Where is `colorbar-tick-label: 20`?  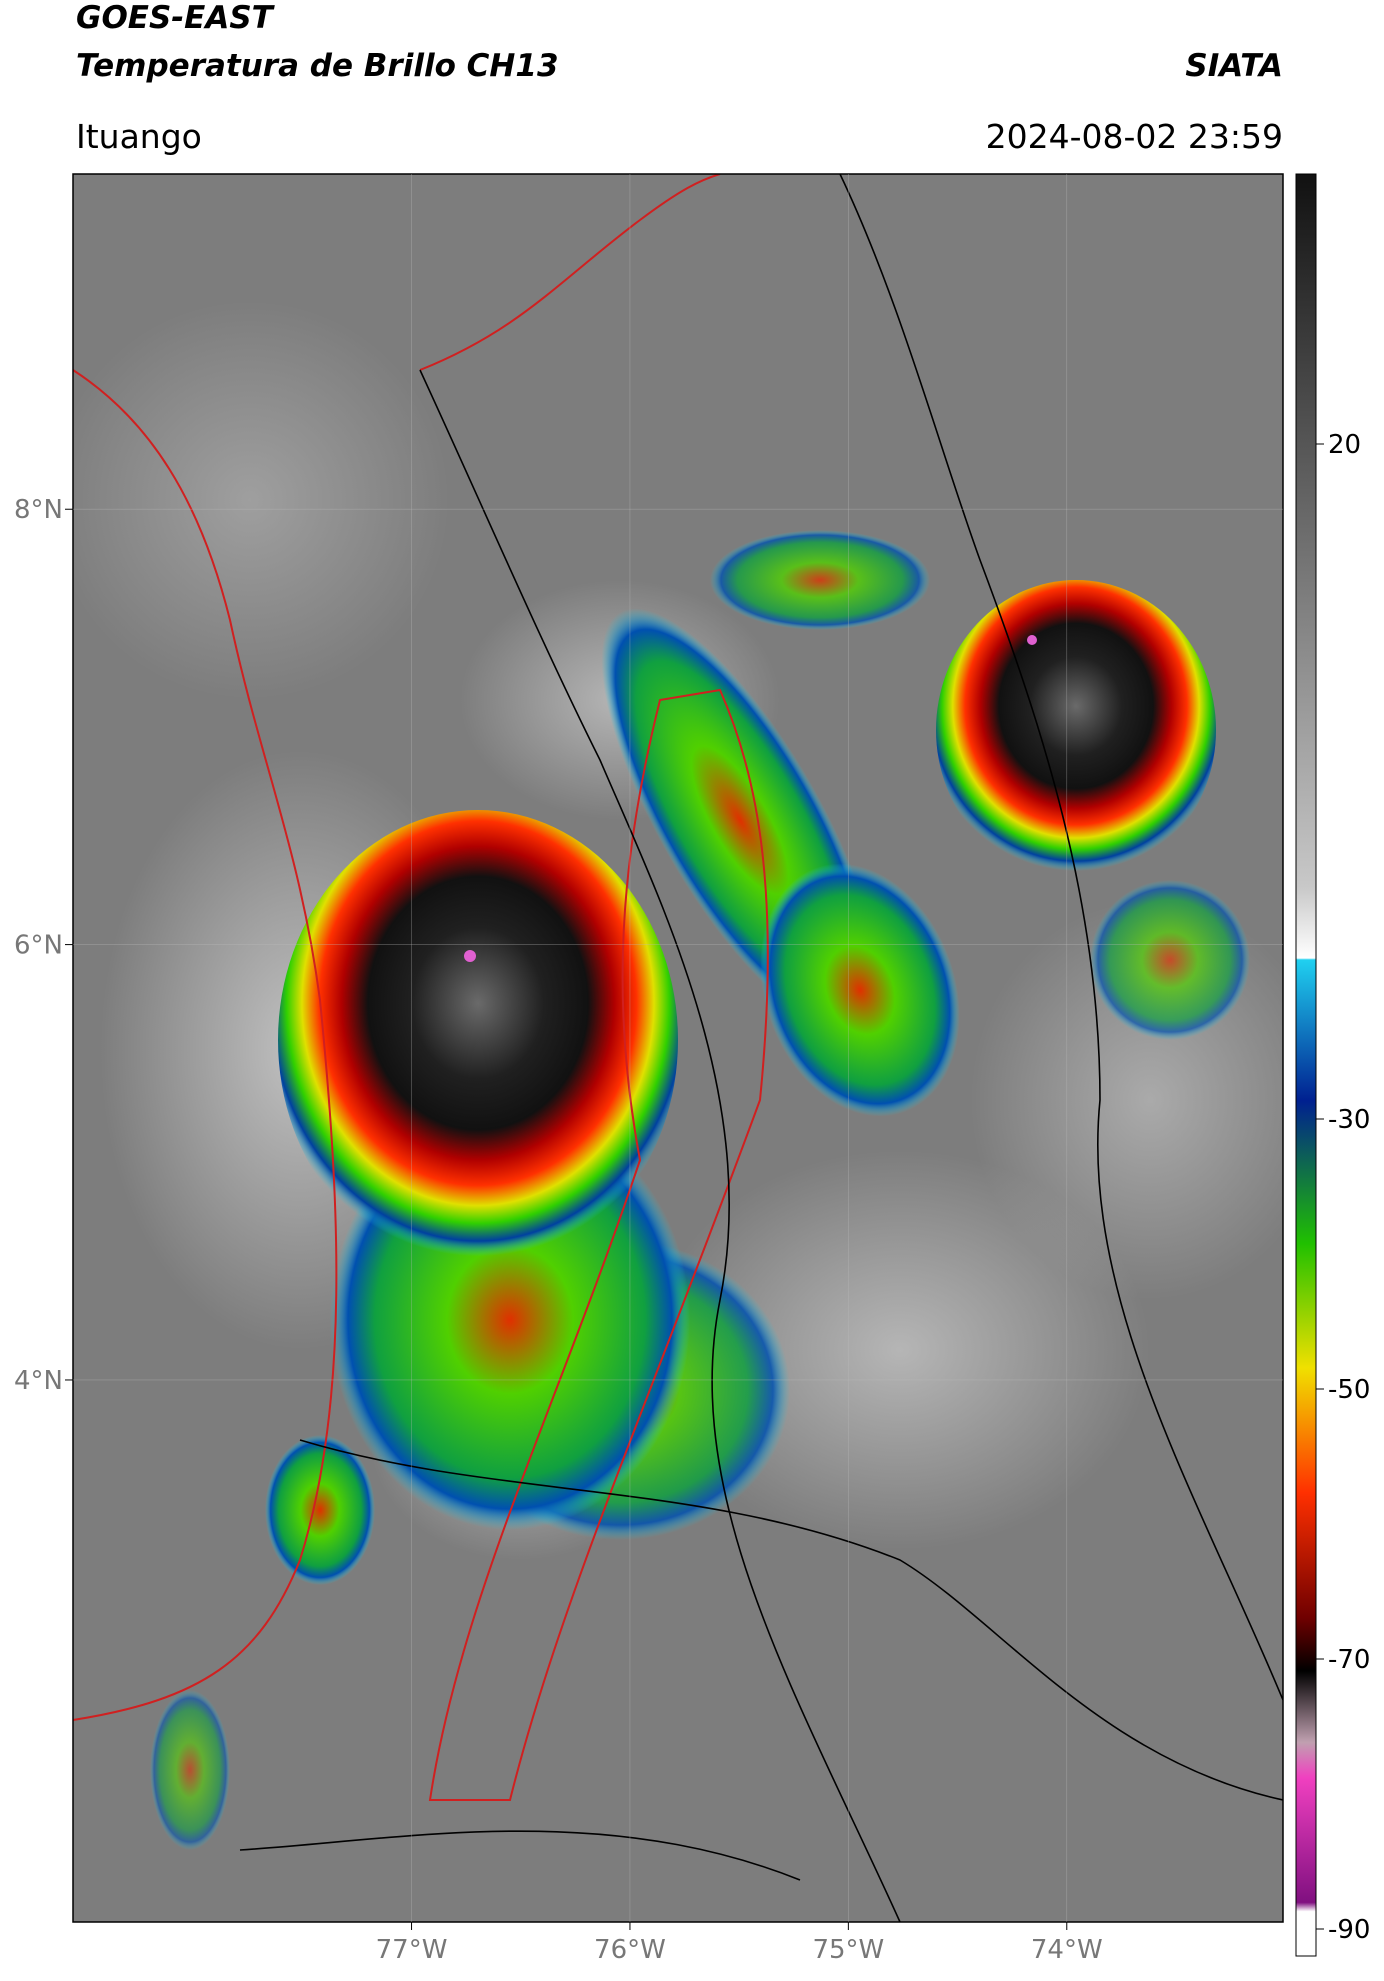 colorbar-tick-label: 20 is located at coordinates (1344, 445).